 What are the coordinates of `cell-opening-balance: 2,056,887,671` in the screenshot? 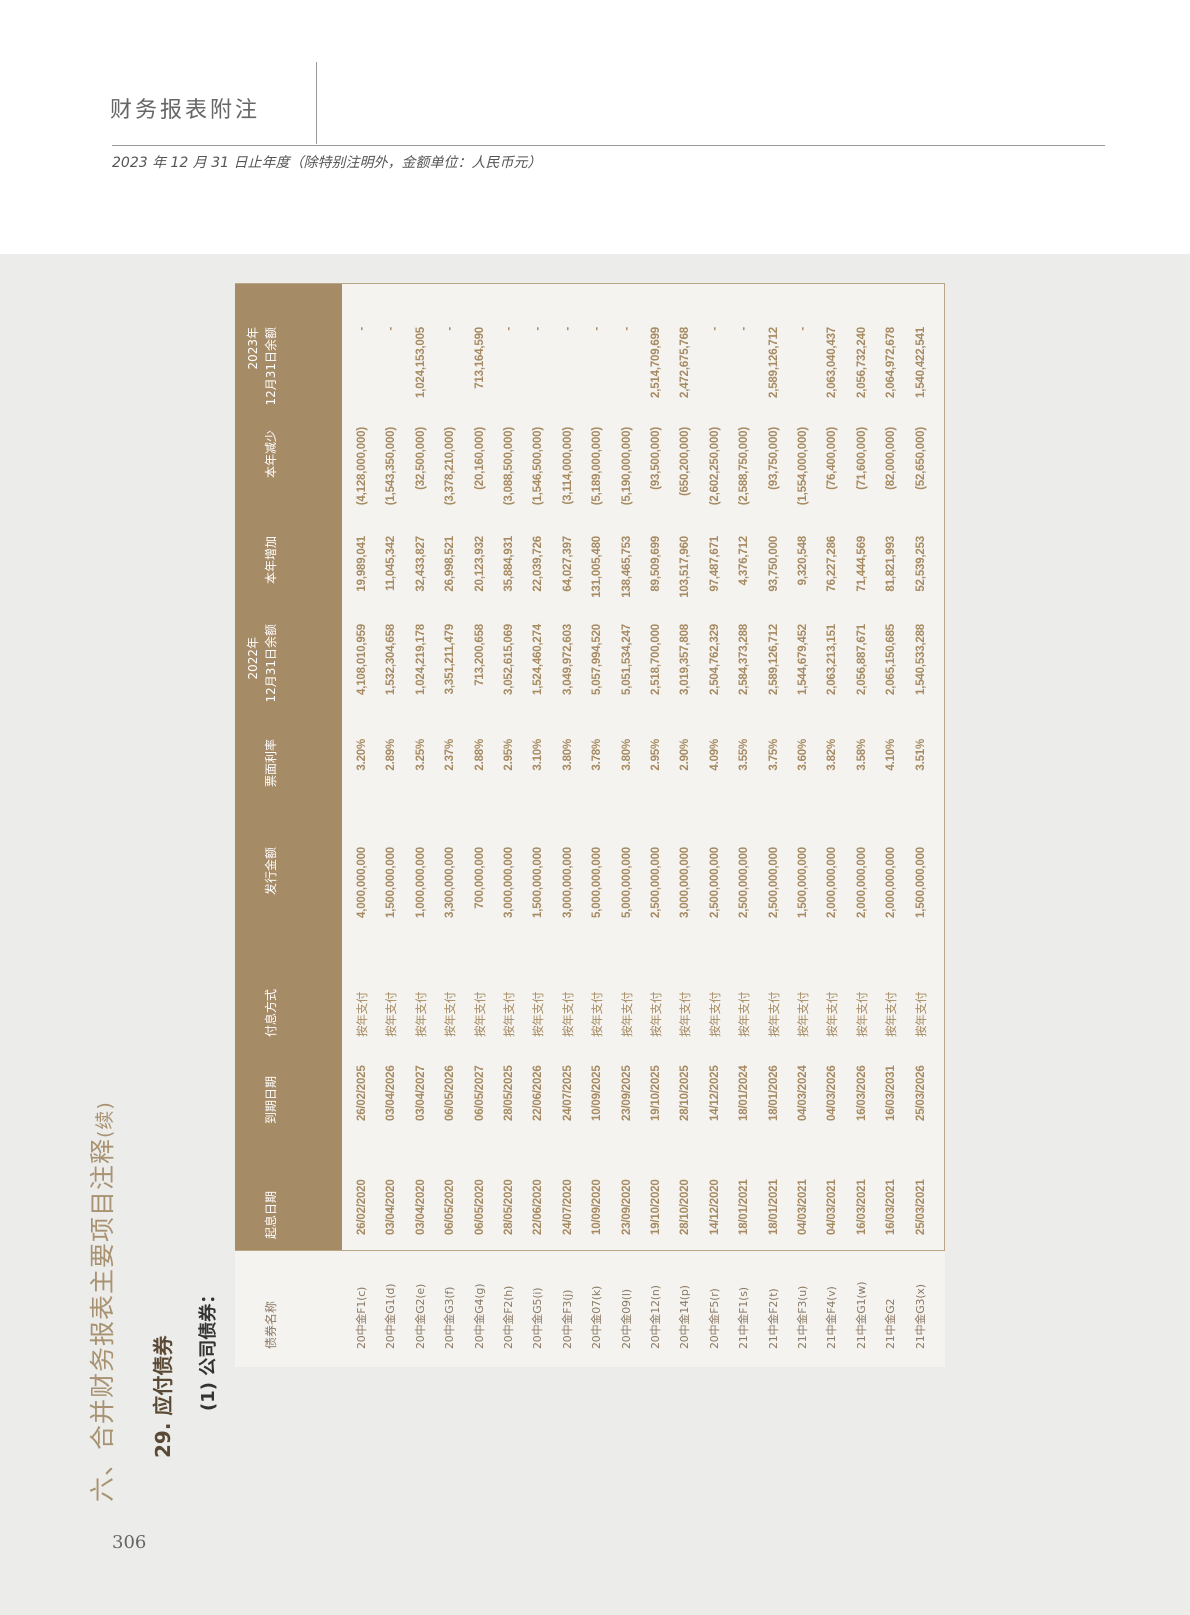 It's located at (861, 659).